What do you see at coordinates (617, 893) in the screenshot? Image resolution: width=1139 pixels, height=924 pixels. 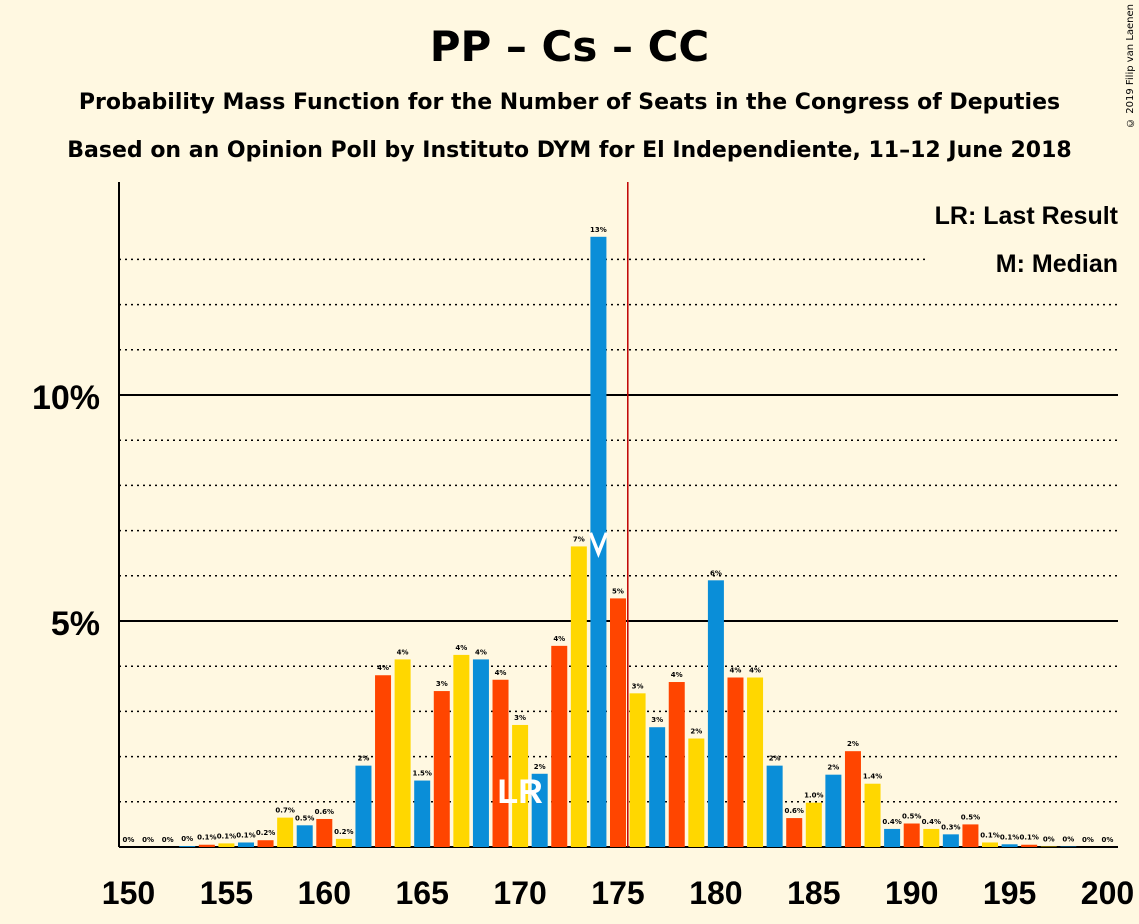 I see `x-tick-label: 175` at bounding box center [617, 893].